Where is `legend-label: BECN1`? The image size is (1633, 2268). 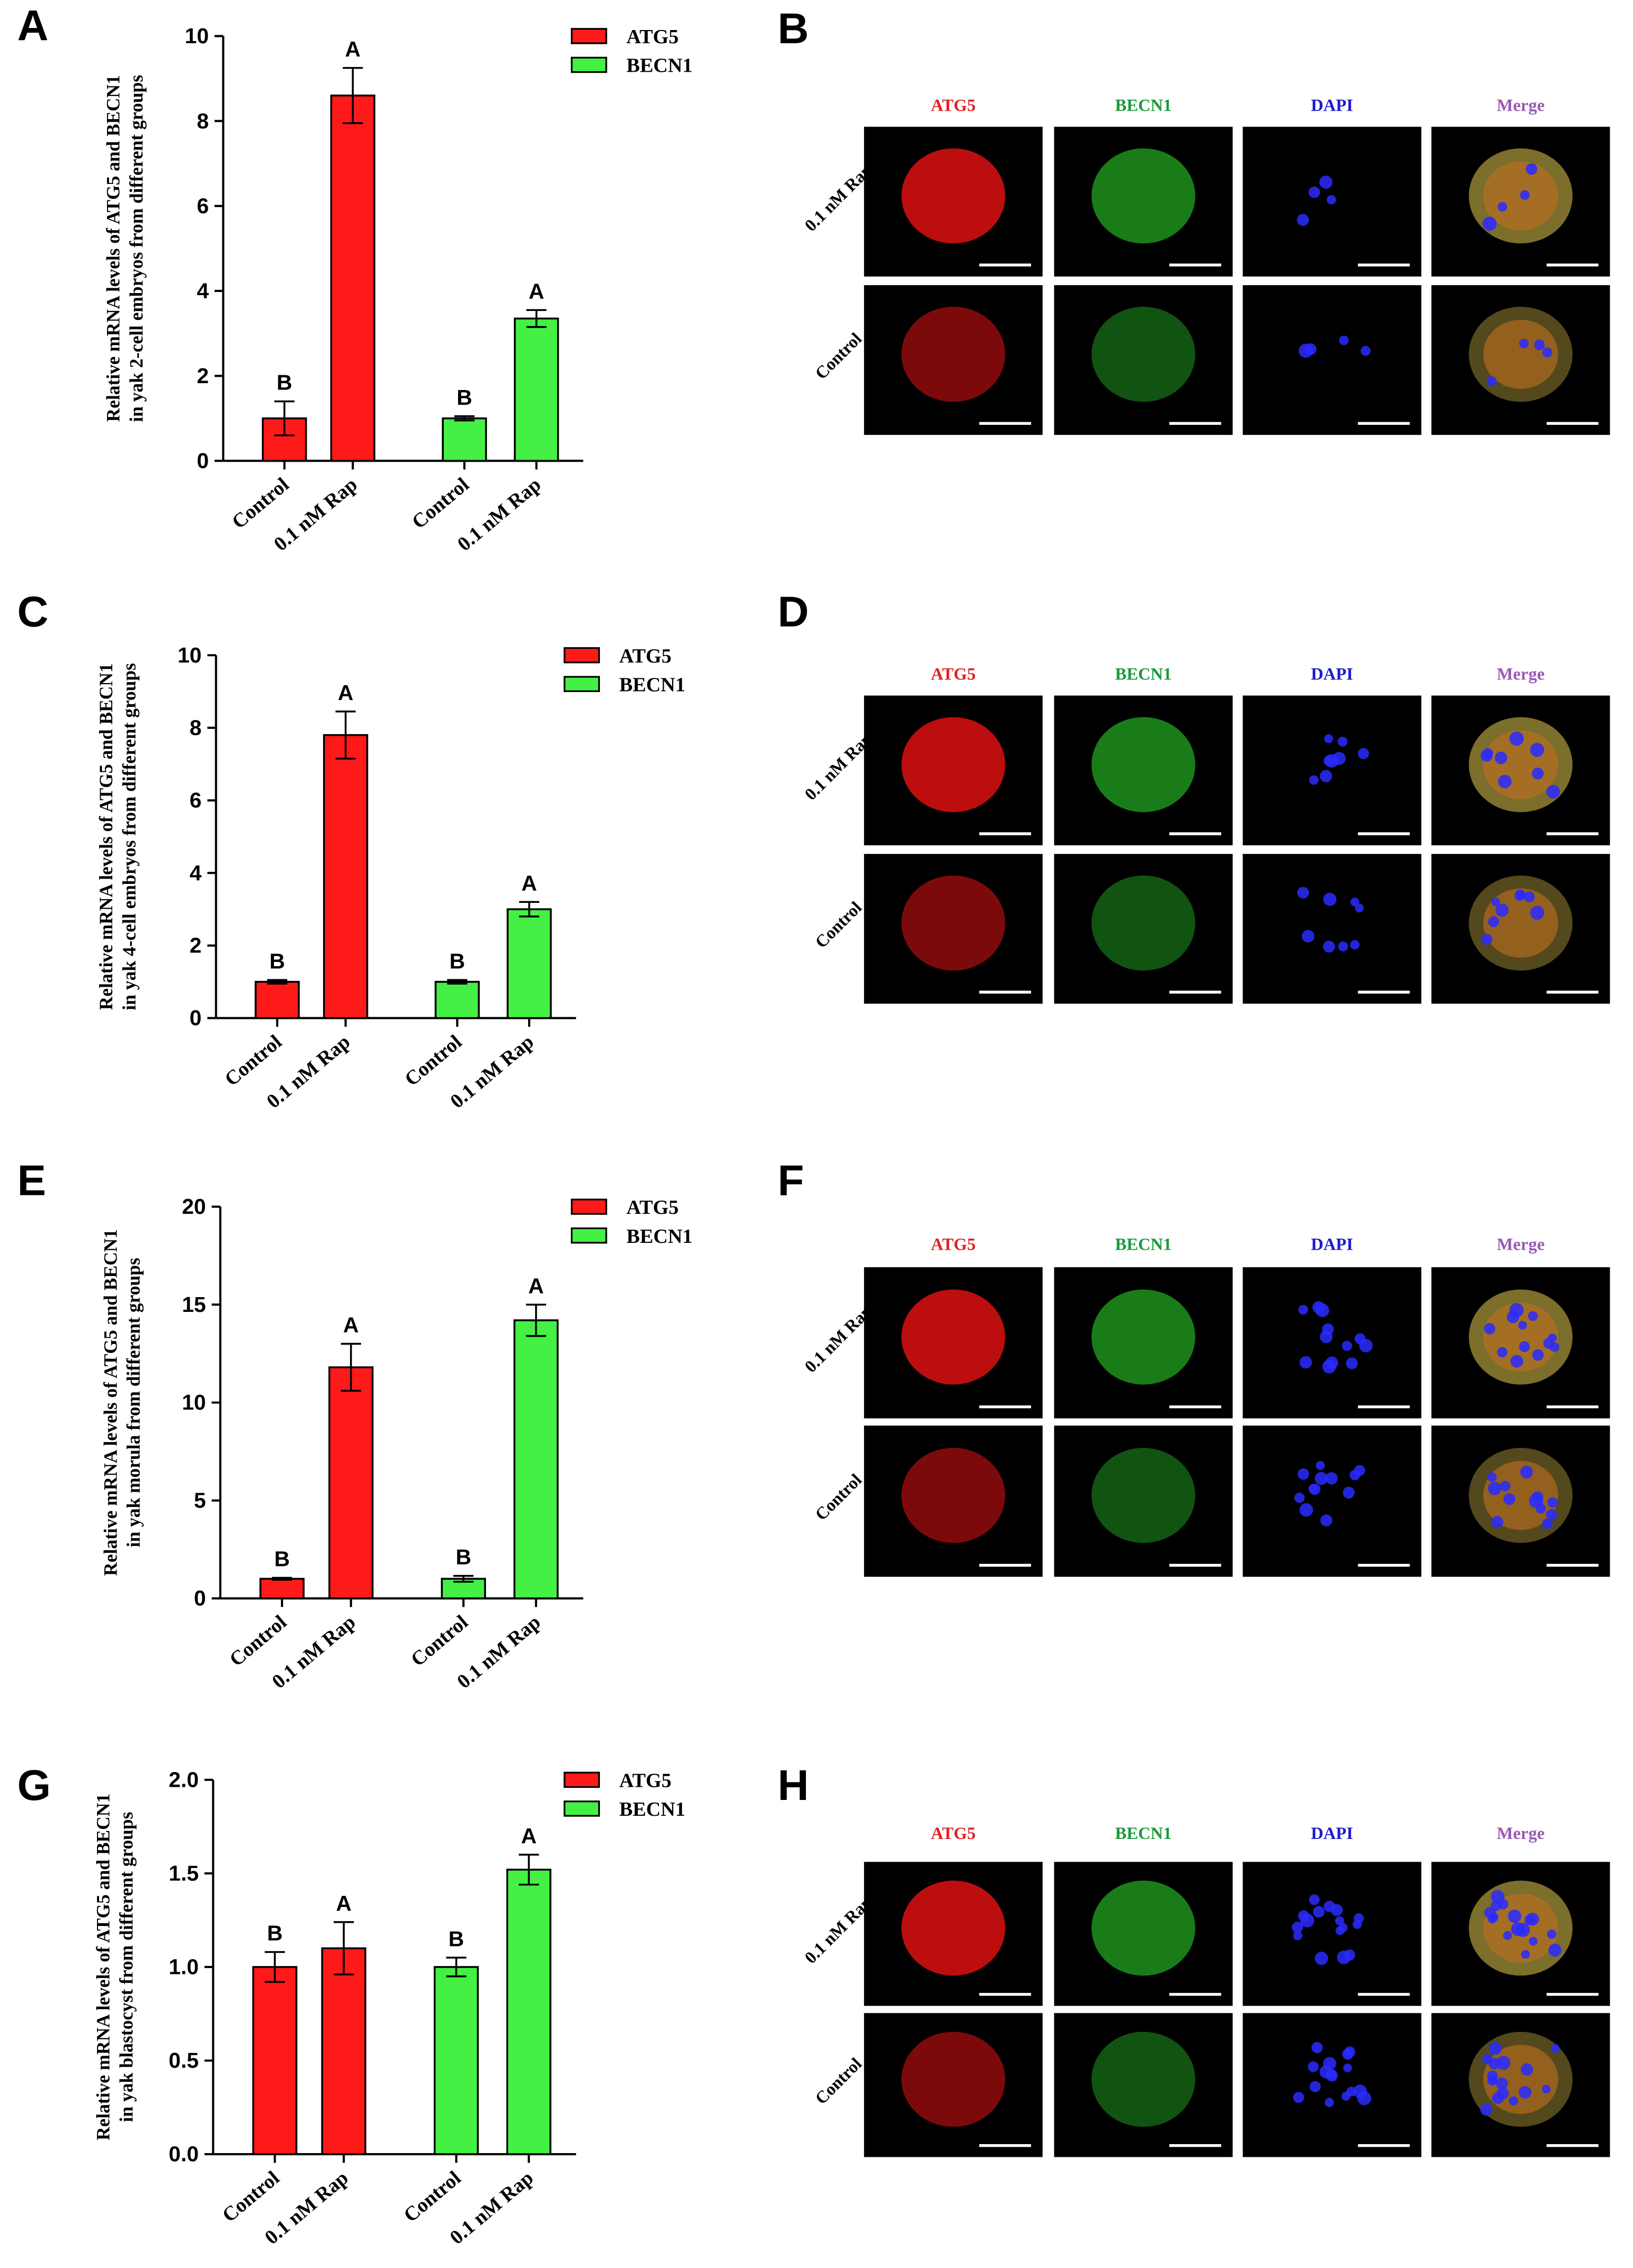 legend-label: BECN1 is located at coordinates (659, 1236).